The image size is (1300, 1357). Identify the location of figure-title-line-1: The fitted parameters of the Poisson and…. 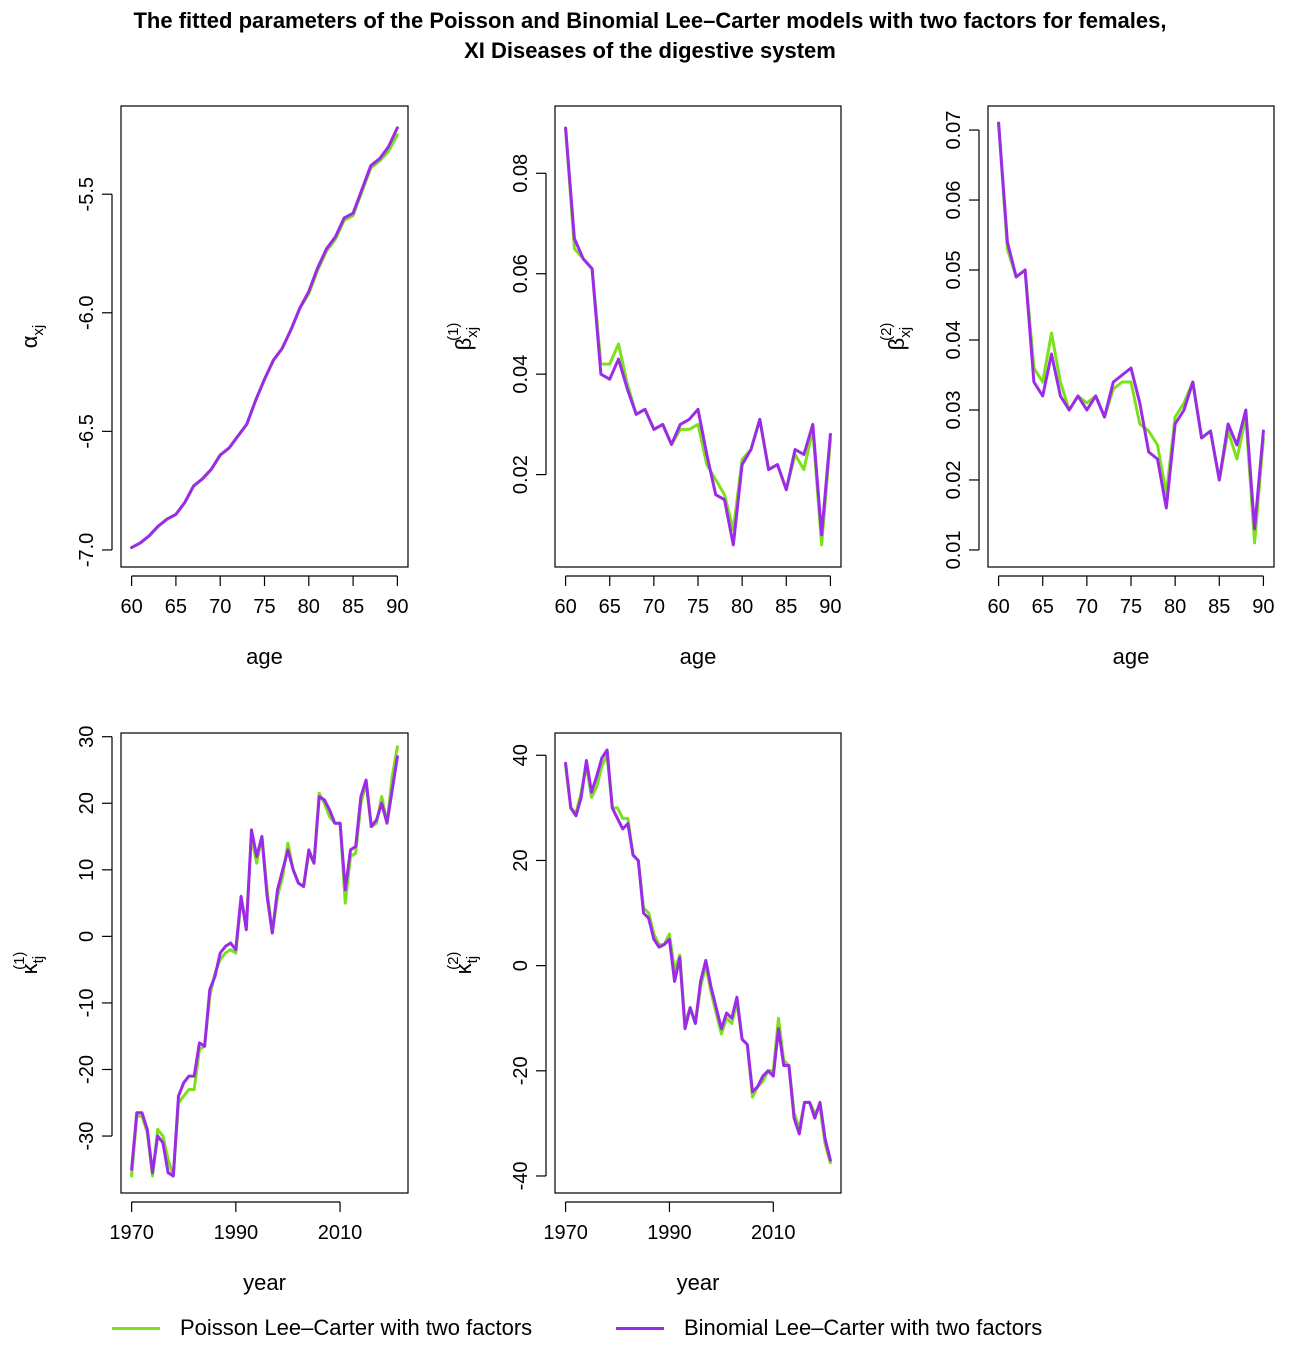
(650, 20).